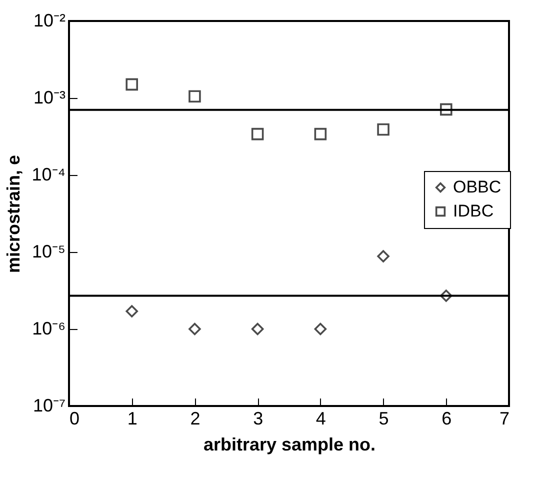 Image resolution: width=549 pixels, height=488 pixels. I want to click on y-tick-label: 10⁻³, so click(49, 98).